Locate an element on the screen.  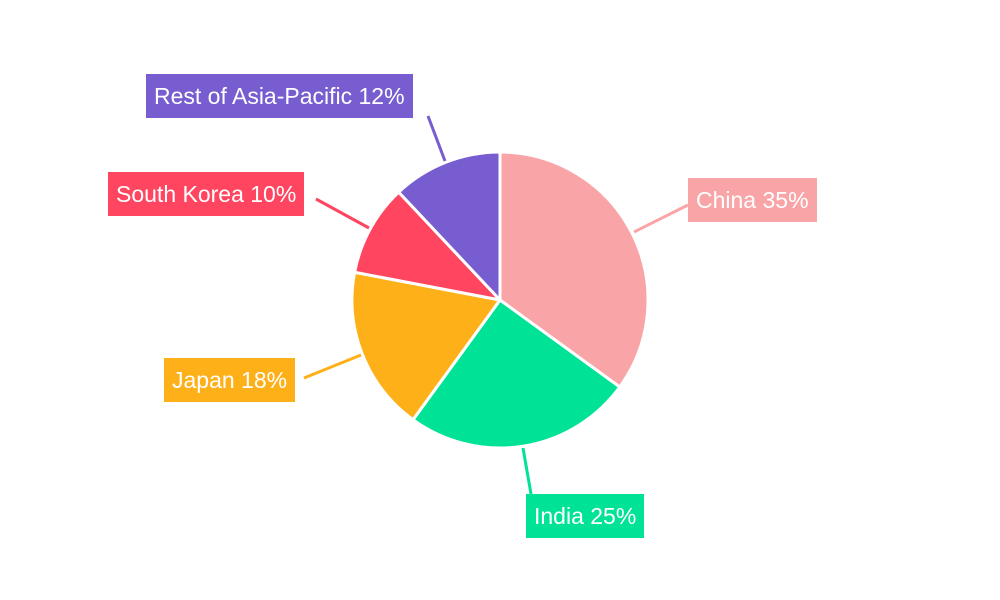
pie-slice-china is located at coordinates (574, 269).